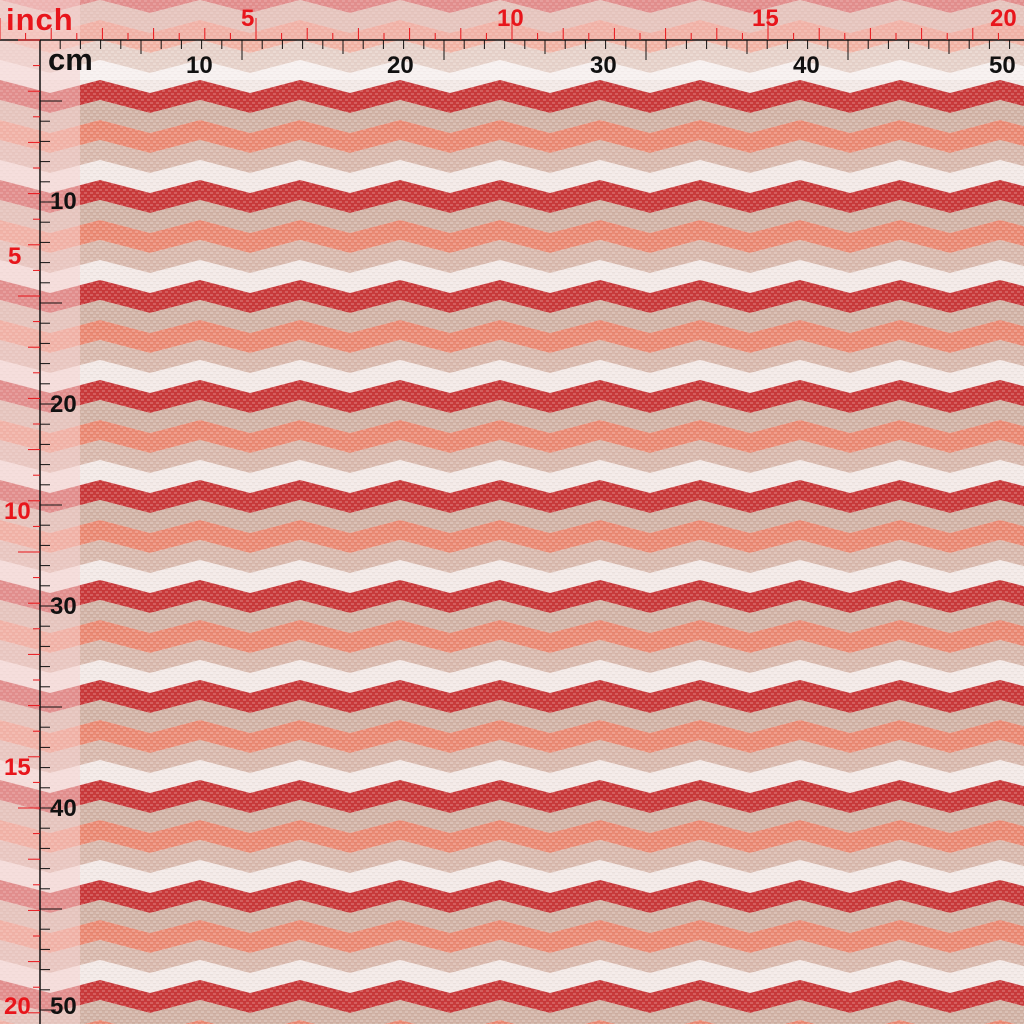  Describe the element at coordinates (17, 511) in the screenshot. I see `left-inch-label: 10` at that location.